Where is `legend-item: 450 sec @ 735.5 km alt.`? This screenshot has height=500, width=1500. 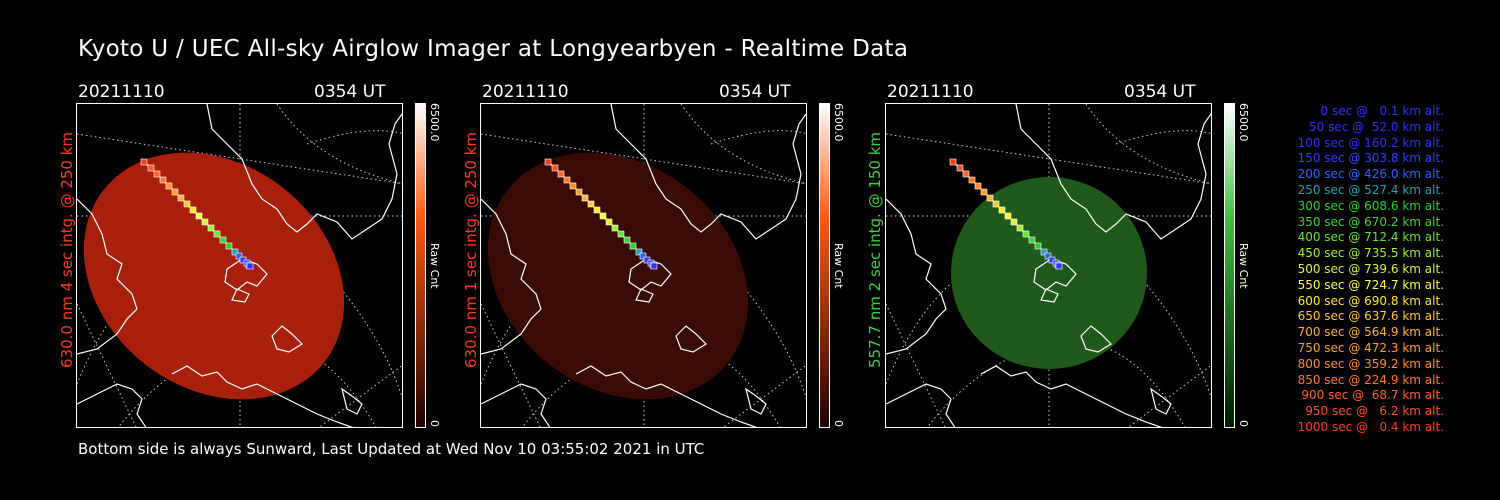 legend-item: 450 sec @ 735.5 km alt. is located at coordinates (1370, 253).